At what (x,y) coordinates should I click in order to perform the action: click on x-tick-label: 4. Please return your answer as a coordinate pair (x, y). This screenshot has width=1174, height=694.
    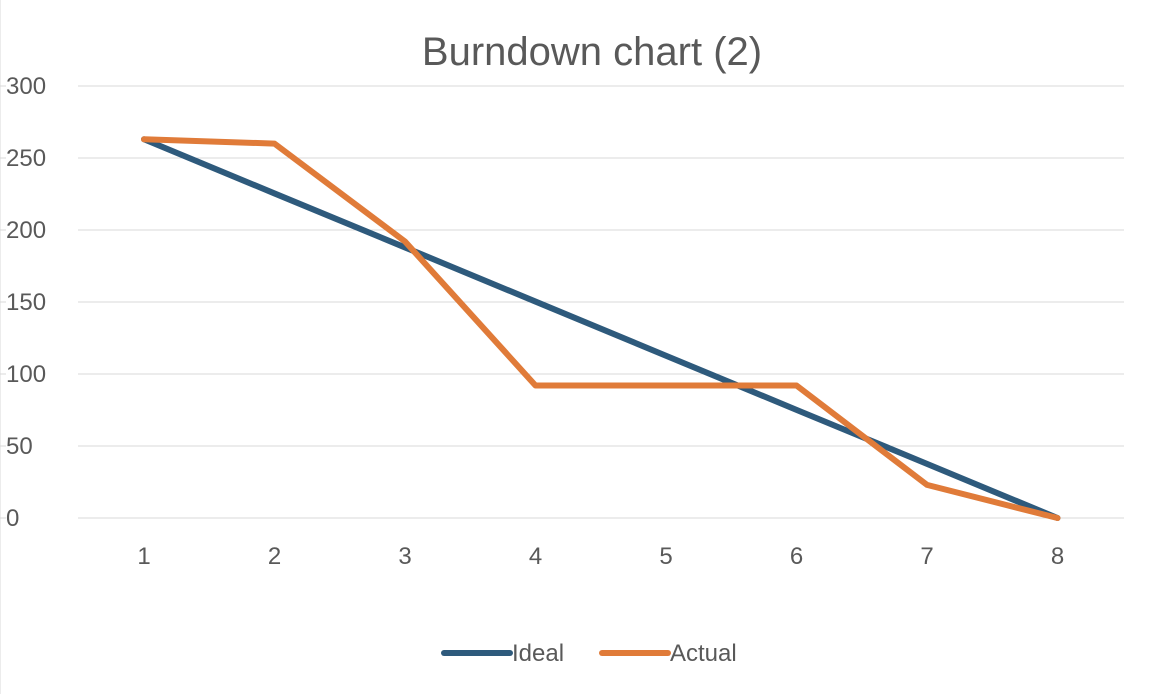
    Looking at the image, I should click on (535, 556).